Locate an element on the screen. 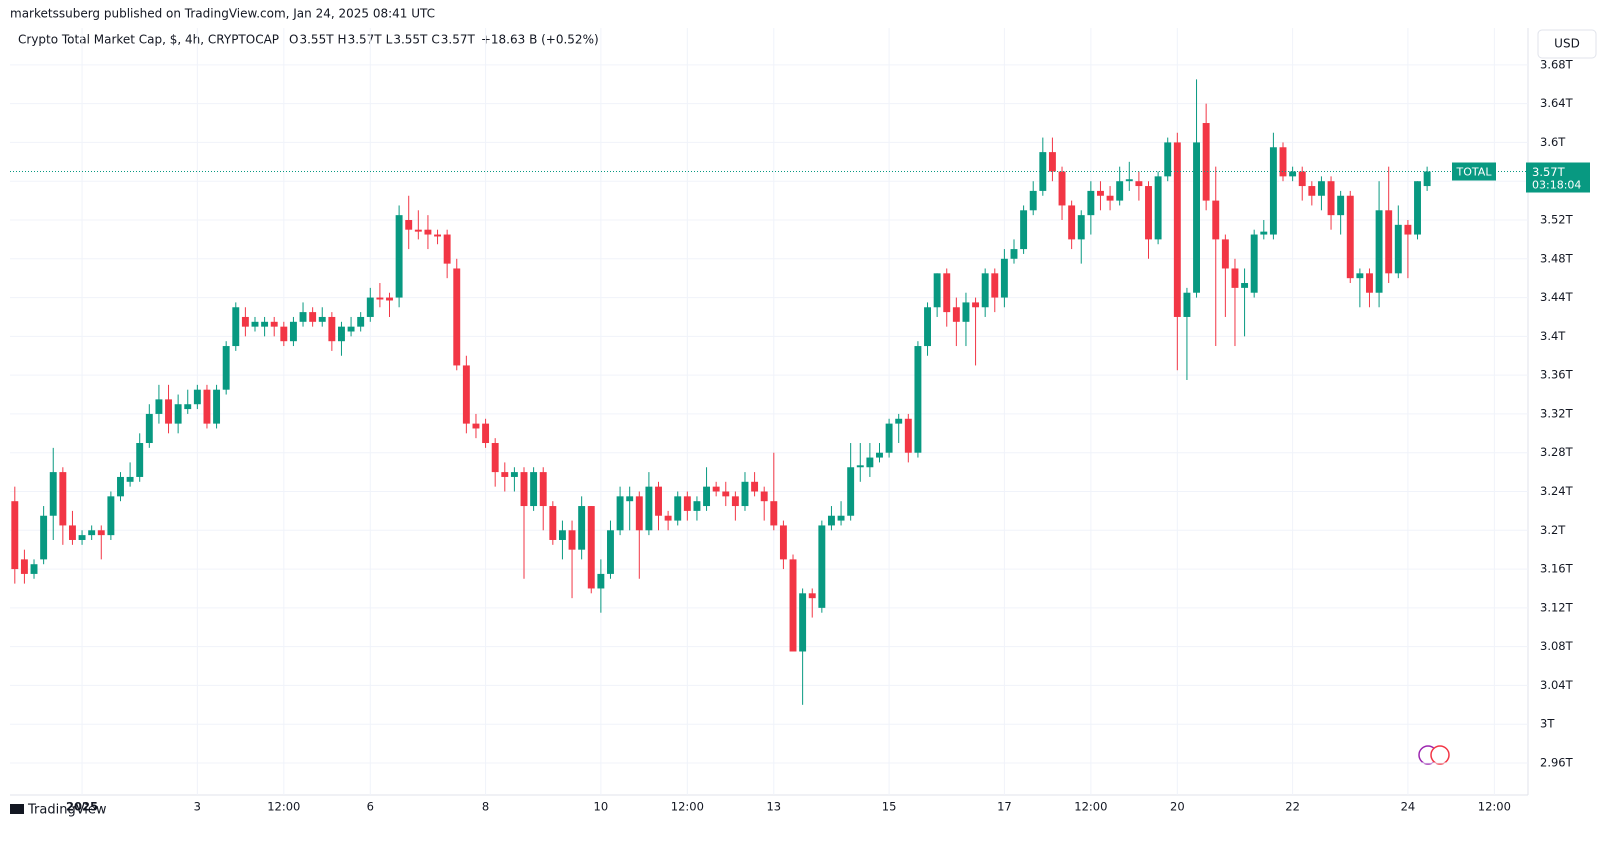 The width and height of the screenshot is (1607, 853). ohlc-value: 3.55T is located at coordinates (410, 40).